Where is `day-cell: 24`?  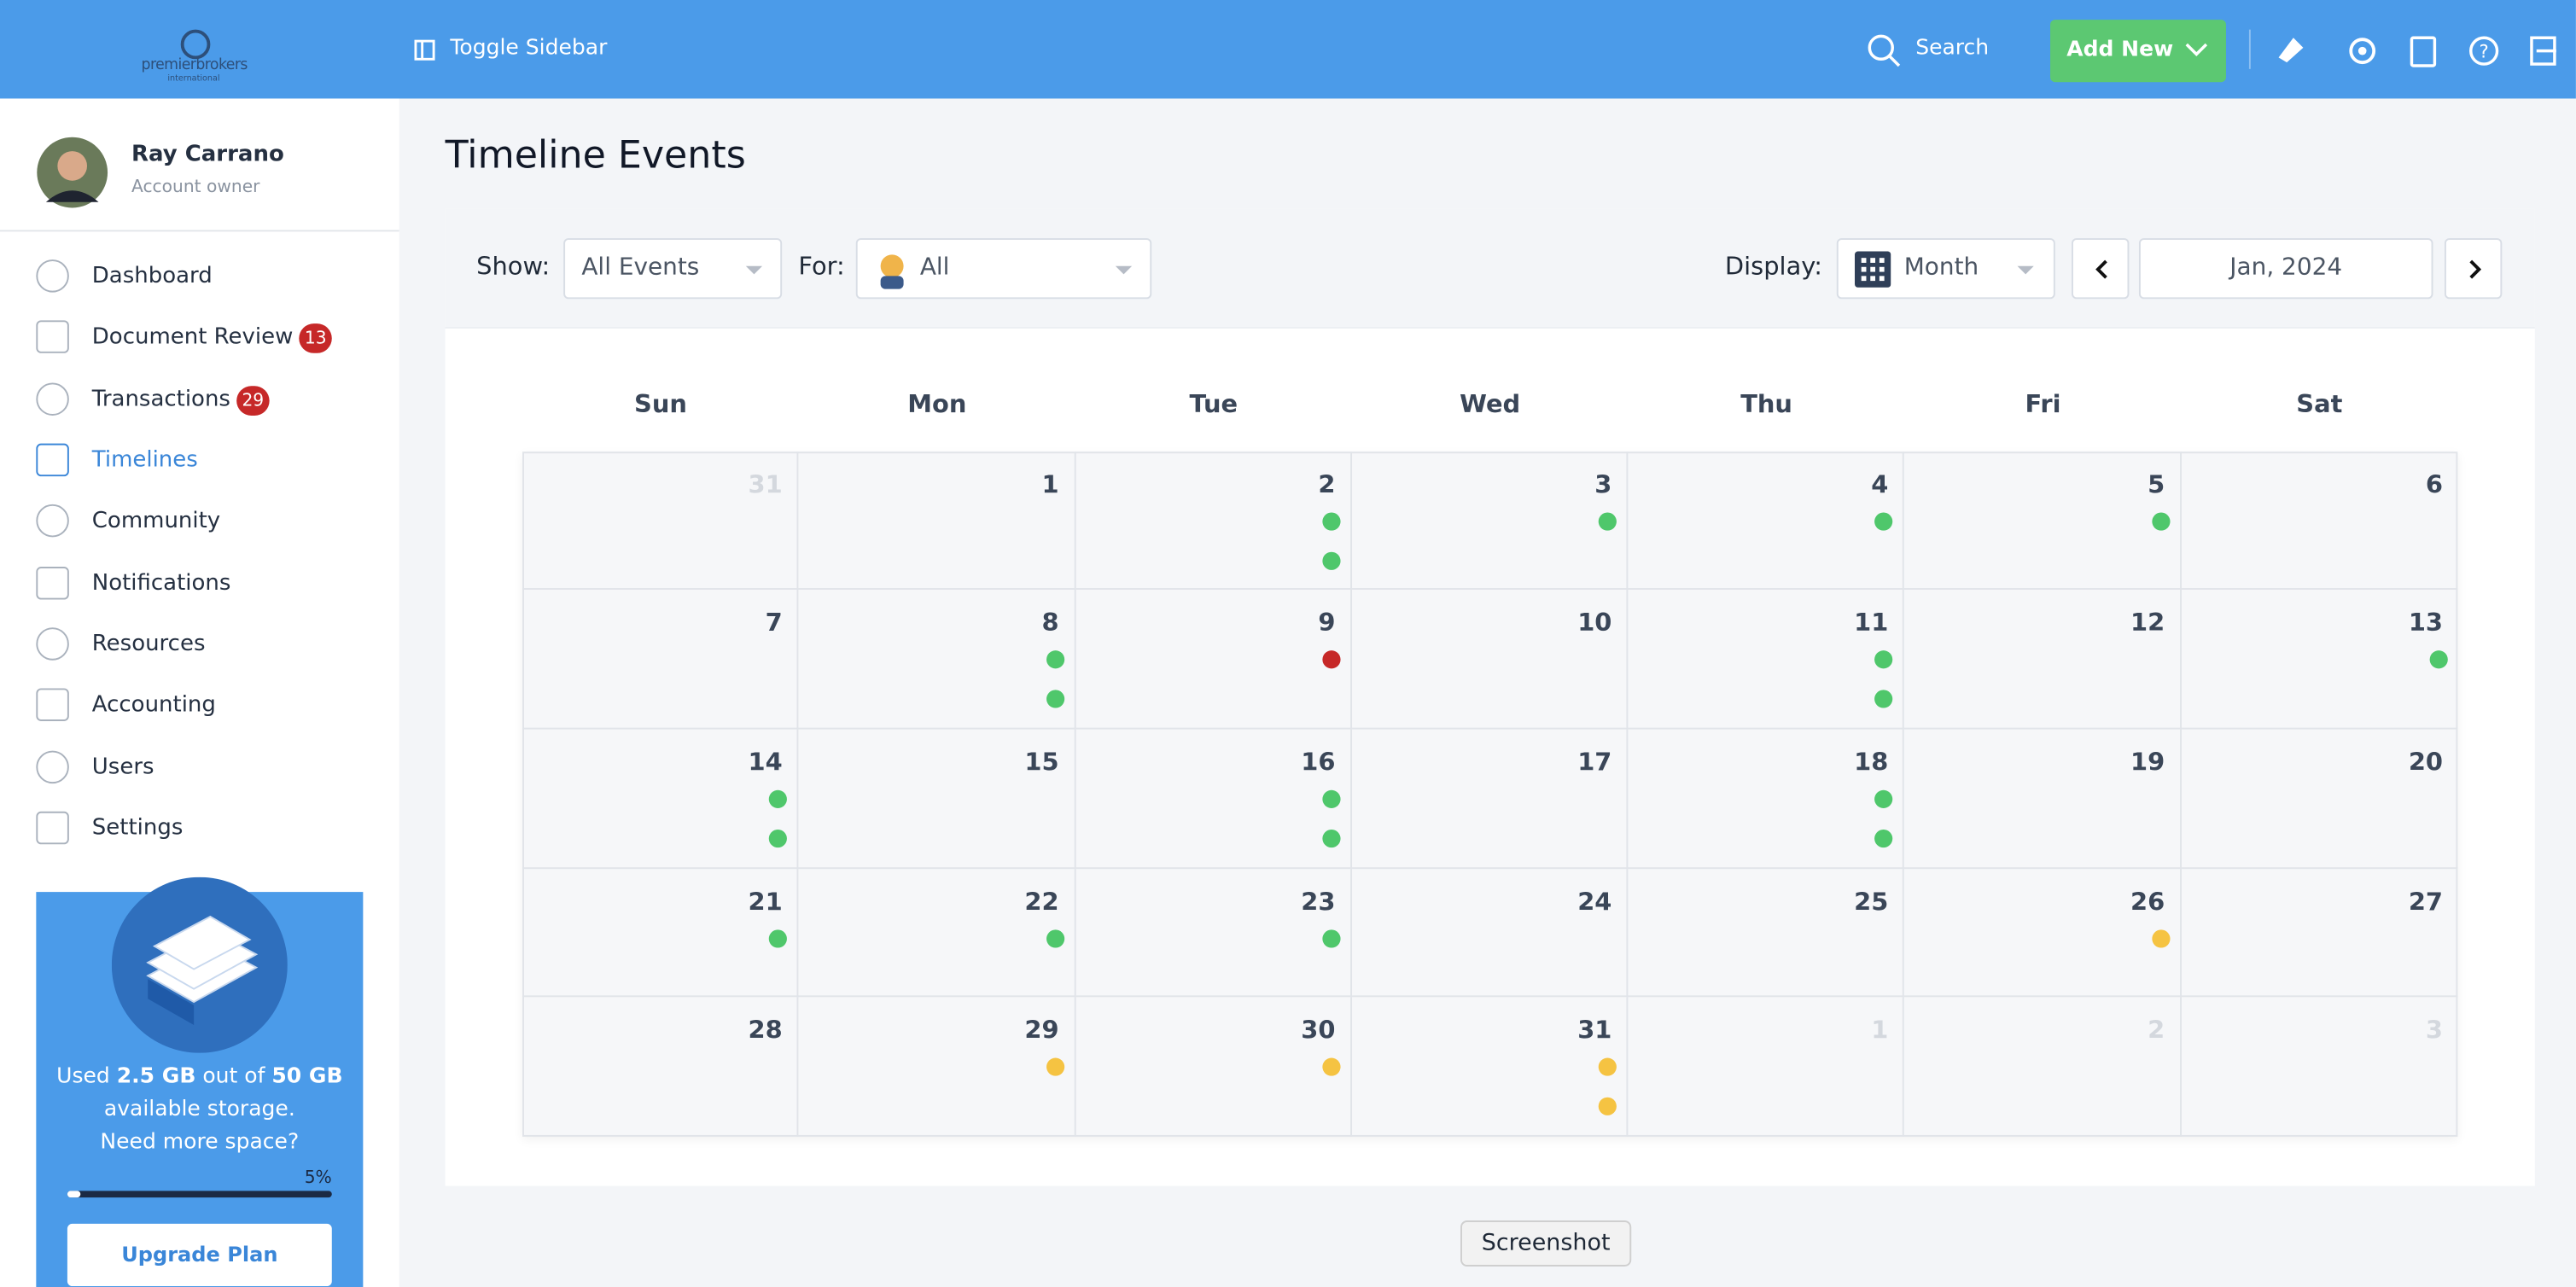
day-cell: 24 is located at coordinates (1490, 934).